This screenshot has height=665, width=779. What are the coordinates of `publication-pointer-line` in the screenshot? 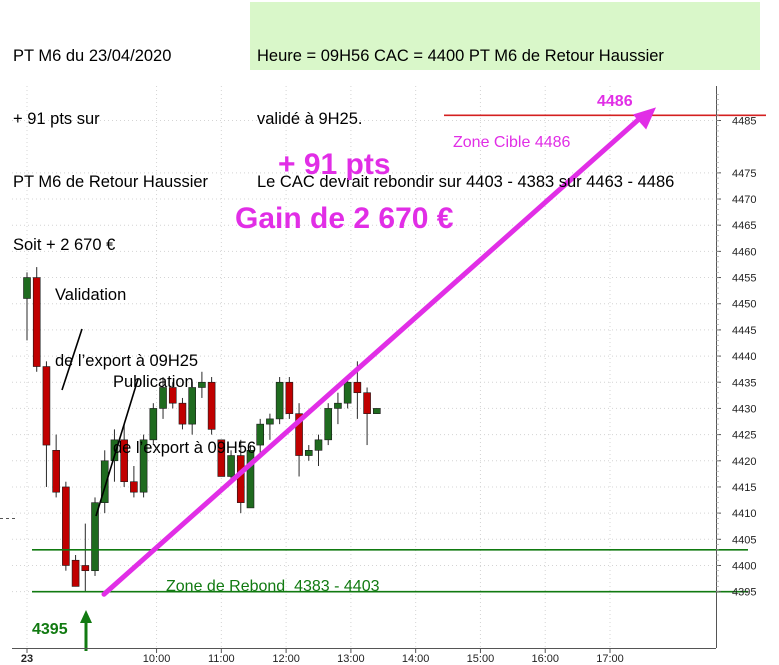 It's located at (117, 447).